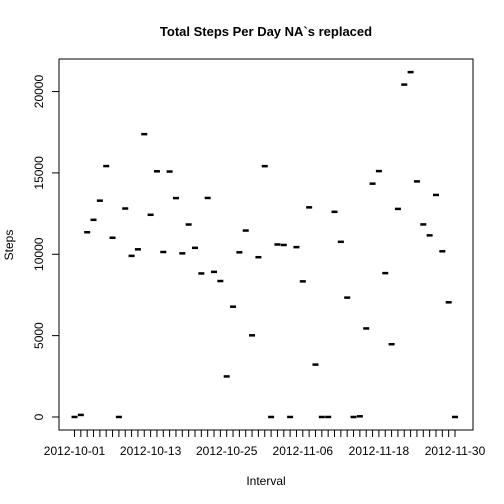 This screenshot has width=504, height=504. What do you see at coordinates (75, 451) in the screenshot?
I see `x-tick-label: 2012-10-01` at bounding box center [75, 451].